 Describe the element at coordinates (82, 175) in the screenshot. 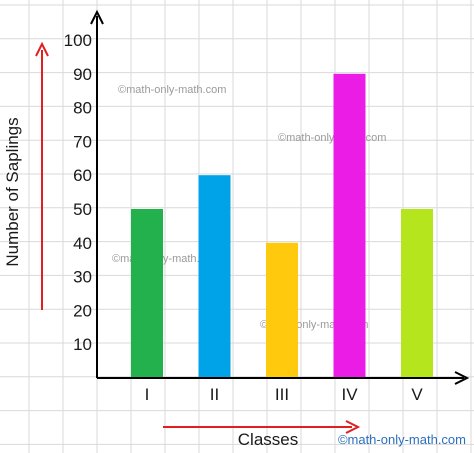

I see `y-tick-label: 60` at that location.